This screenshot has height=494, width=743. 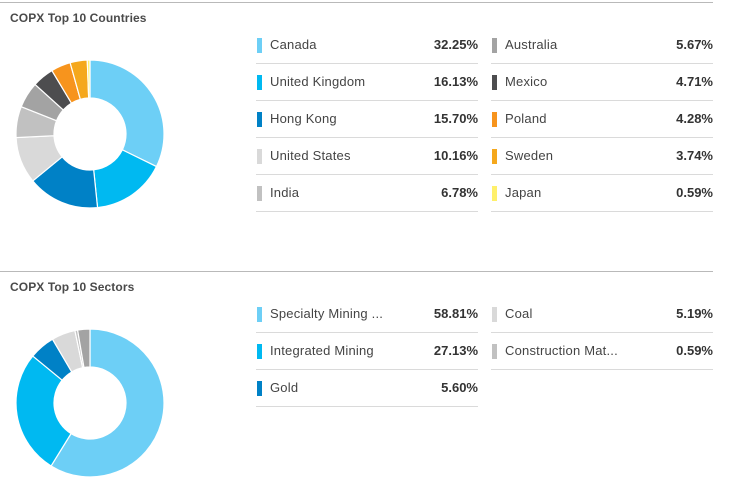 I want to click on legend-row-specialty-mining: Specialty Mining ... 58.81%, so click(x=367, y=314).